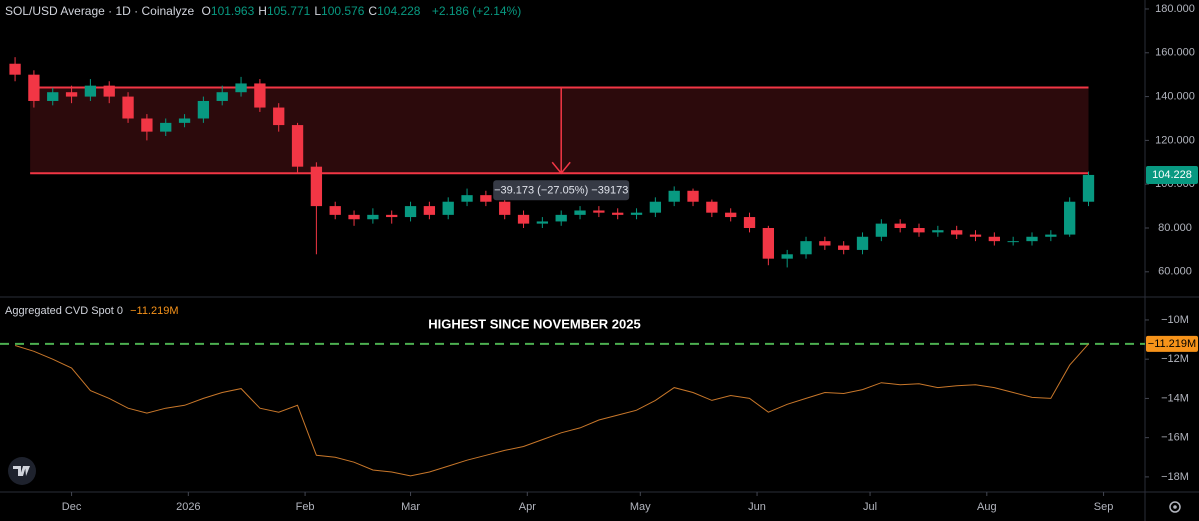 The width and height of the screenshot is (1199, 521). I want to click on measure-label: −39.173 (−27.05%) −39173, so click(561, 191).